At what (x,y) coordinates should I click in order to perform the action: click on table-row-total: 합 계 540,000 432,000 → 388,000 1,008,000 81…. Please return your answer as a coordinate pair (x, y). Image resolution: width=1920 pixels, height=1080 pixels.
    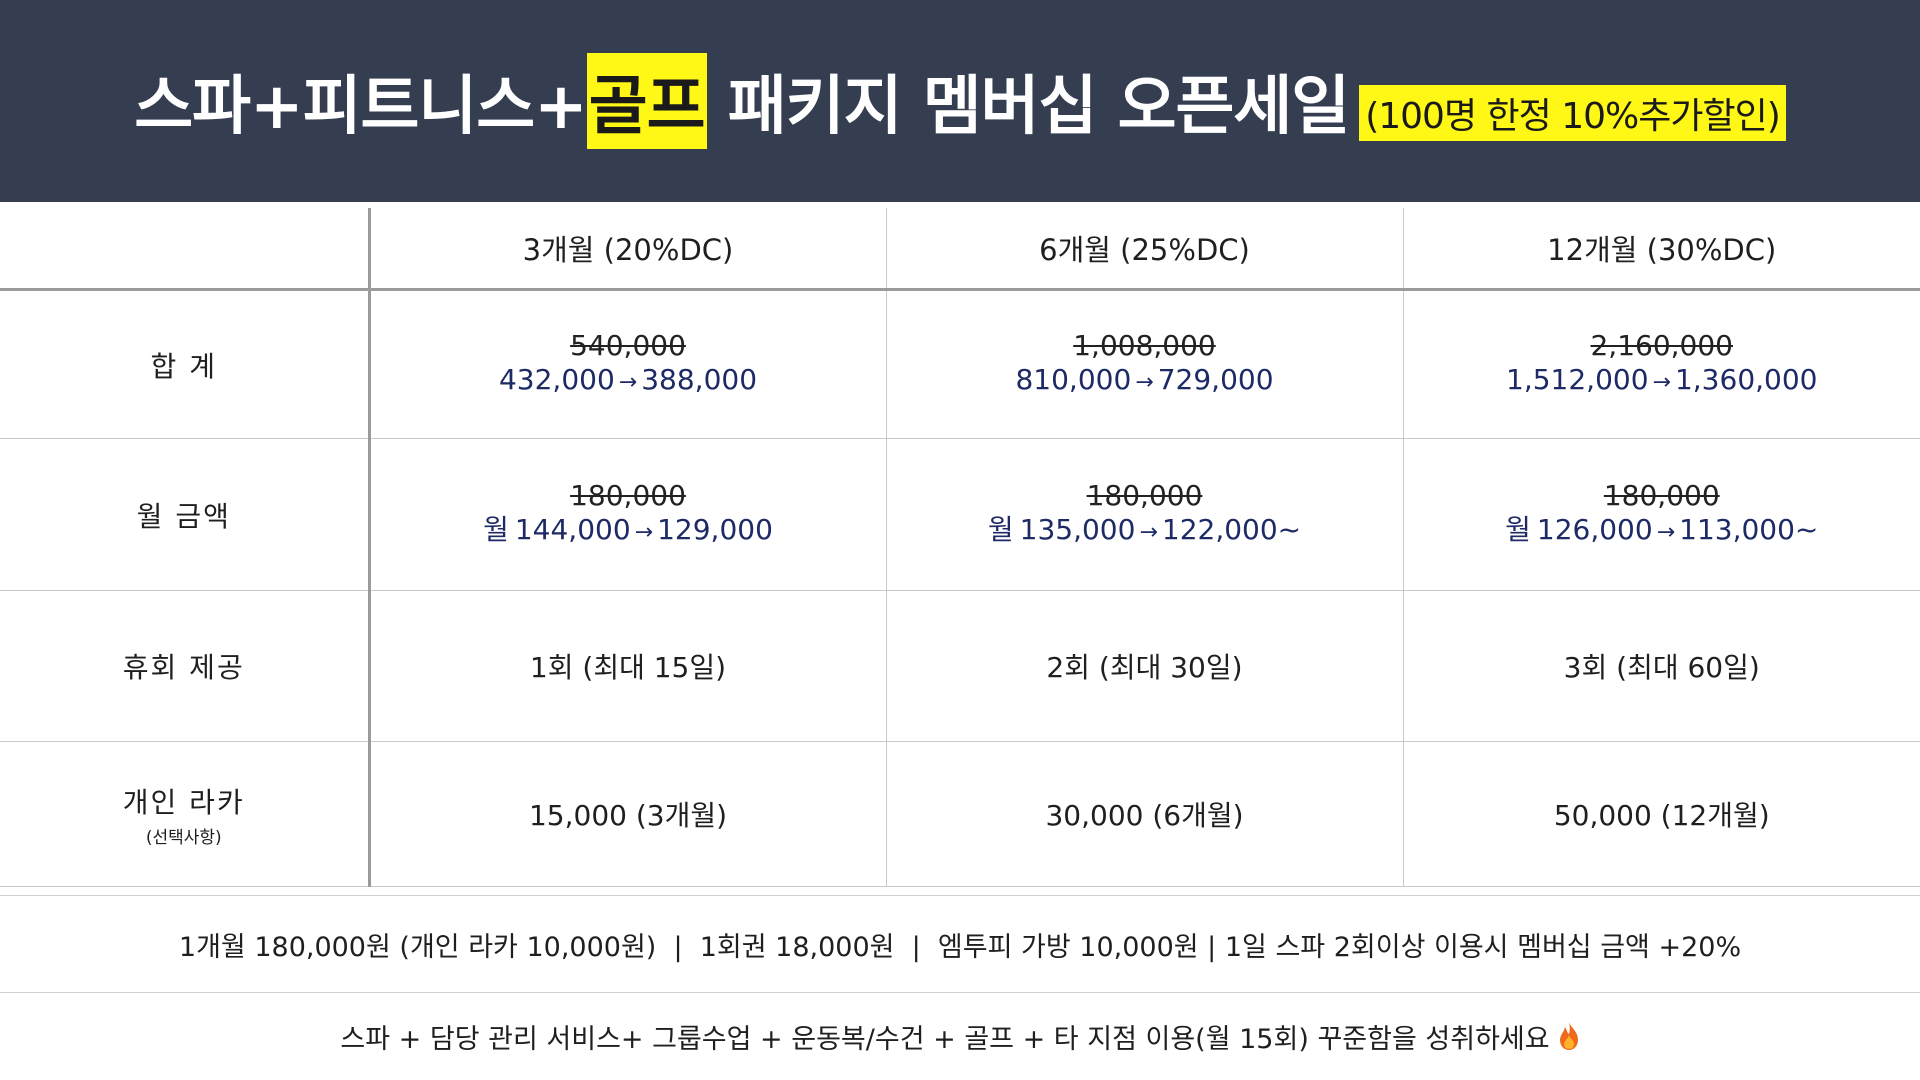
    Looking at the image, I should click on (960, 364).